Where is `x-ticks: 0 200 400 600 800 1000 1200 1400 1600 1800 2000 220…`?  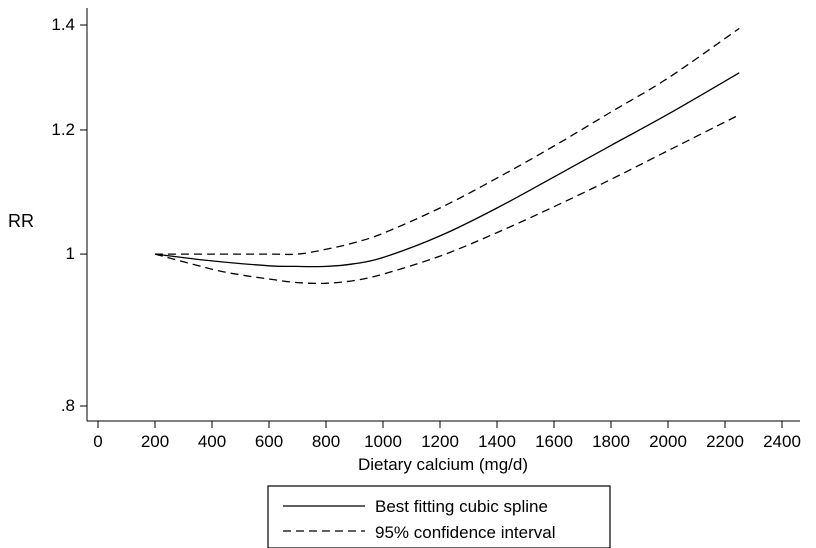
x-ticks: 0 200 400 600 800 1000 1200 1400 1600 1800 2000 220… is located at coordinates (447, 436).